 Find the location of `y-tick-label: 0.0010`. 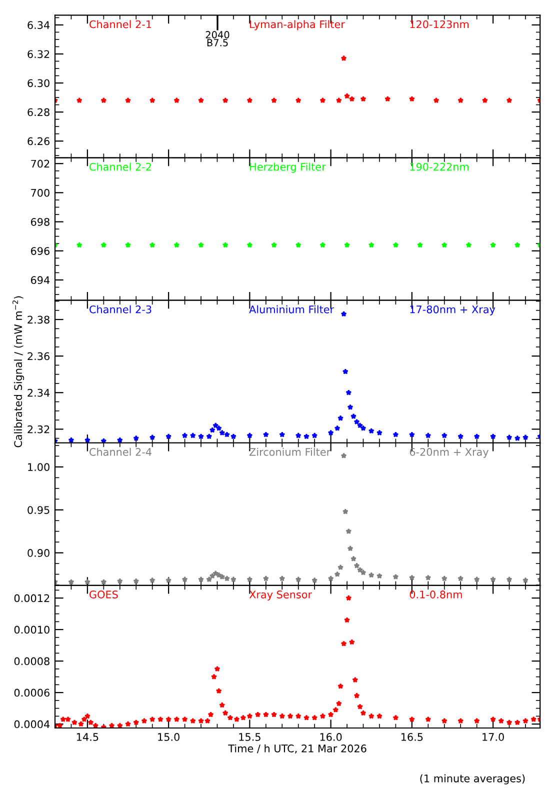

y-tick-label: 0.0010 is located at coordinates (32, 630).